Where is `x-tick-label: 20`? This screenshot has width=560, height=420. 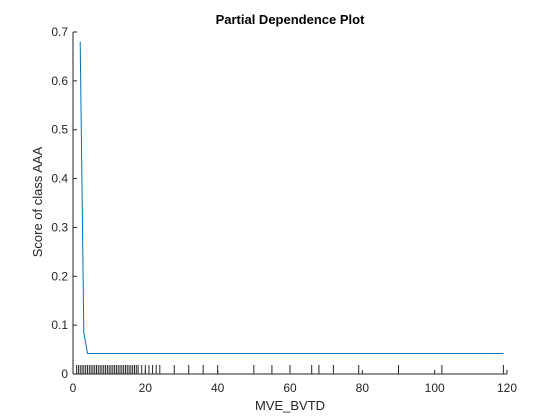 x-tick-label: 20 is located at coordinates (146, 388).